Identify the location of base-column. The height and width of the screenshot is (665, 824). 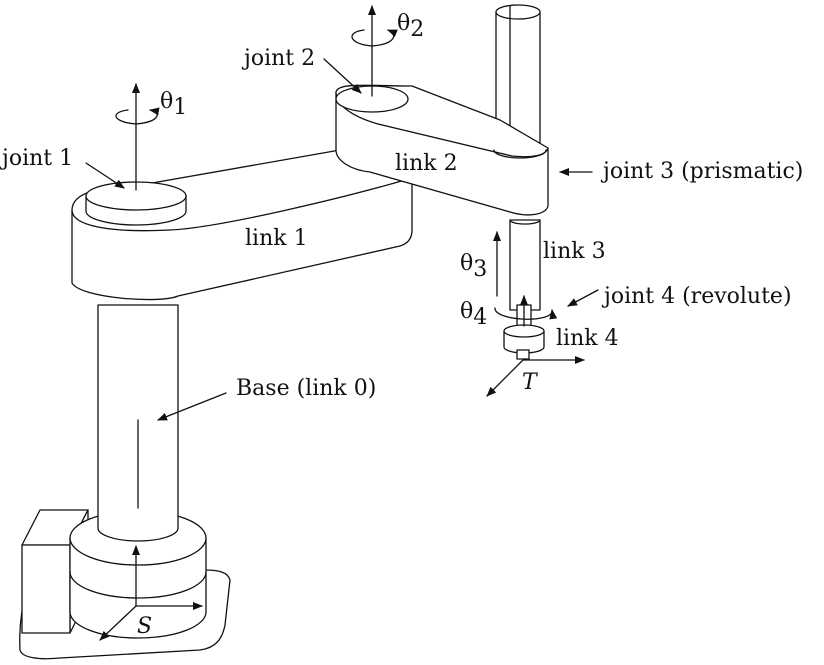
(138, 423).